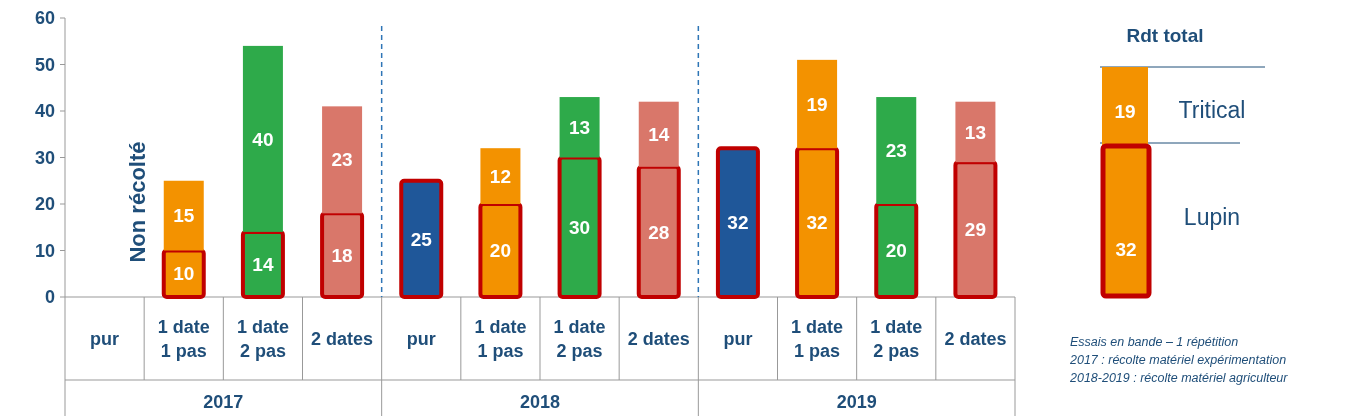 This screenshot has width=1359, height=416. Describe the element at coordinates (1125, 111) in the screenshot. I see `text: 19` at that location.